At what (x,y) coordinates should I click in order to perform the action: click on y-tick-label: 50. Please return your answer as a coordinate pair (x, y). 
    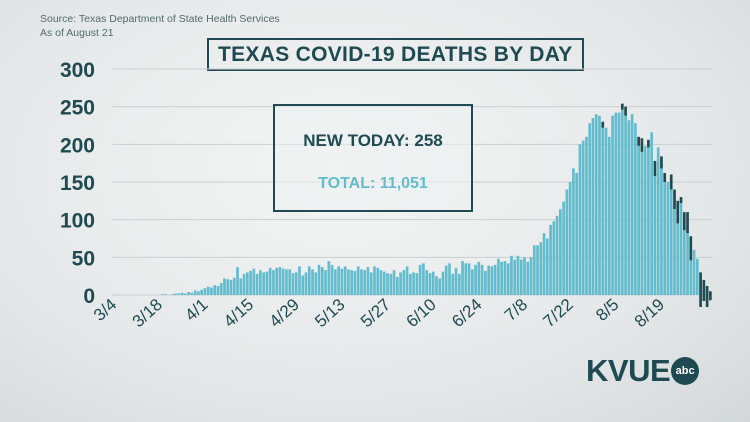
    Looking at the image, I should click on (83, 258).